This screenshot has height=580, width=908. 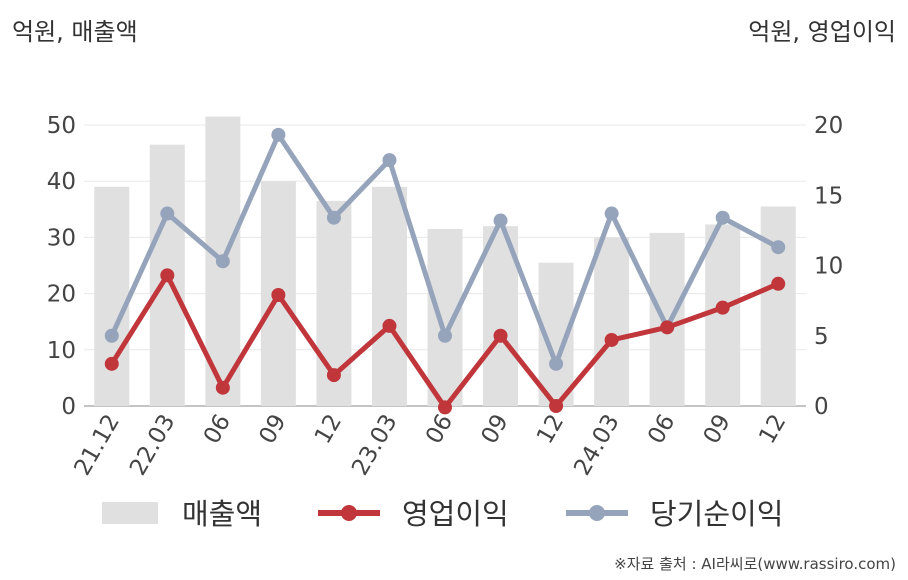 What do you see at coordinates (755, 564) in the screenshot?
I see `source-note: ※자료 출처 : AI라씨로(www.rassiro.com)` at bounding box center [755, 564].